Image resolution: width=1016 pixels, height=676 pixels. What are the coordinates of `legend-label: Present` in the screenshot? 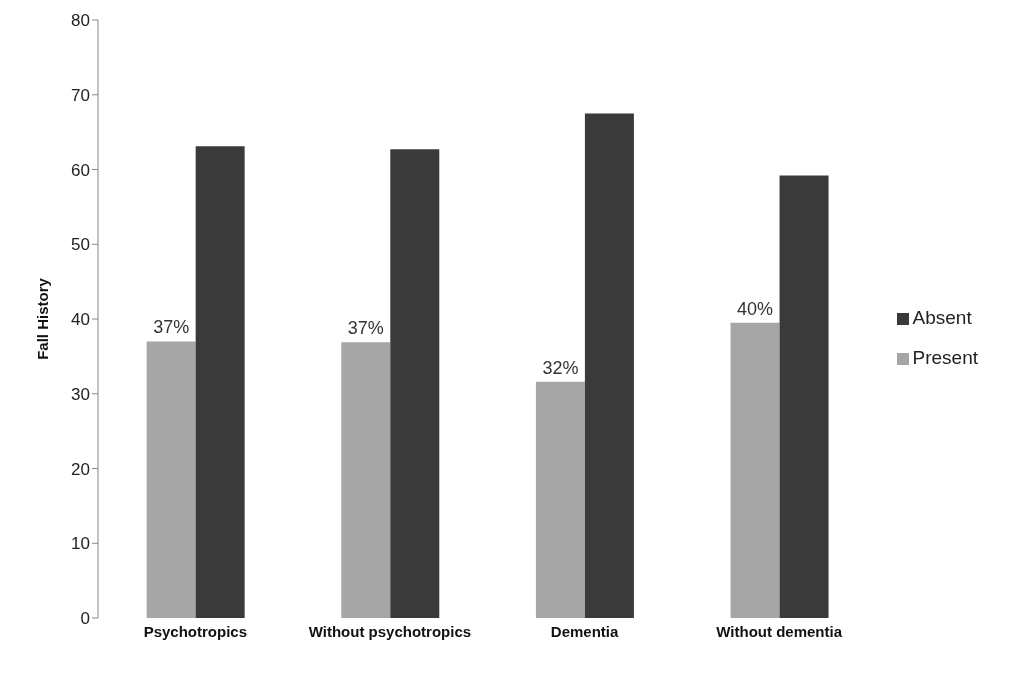 It's located at (945, 357).